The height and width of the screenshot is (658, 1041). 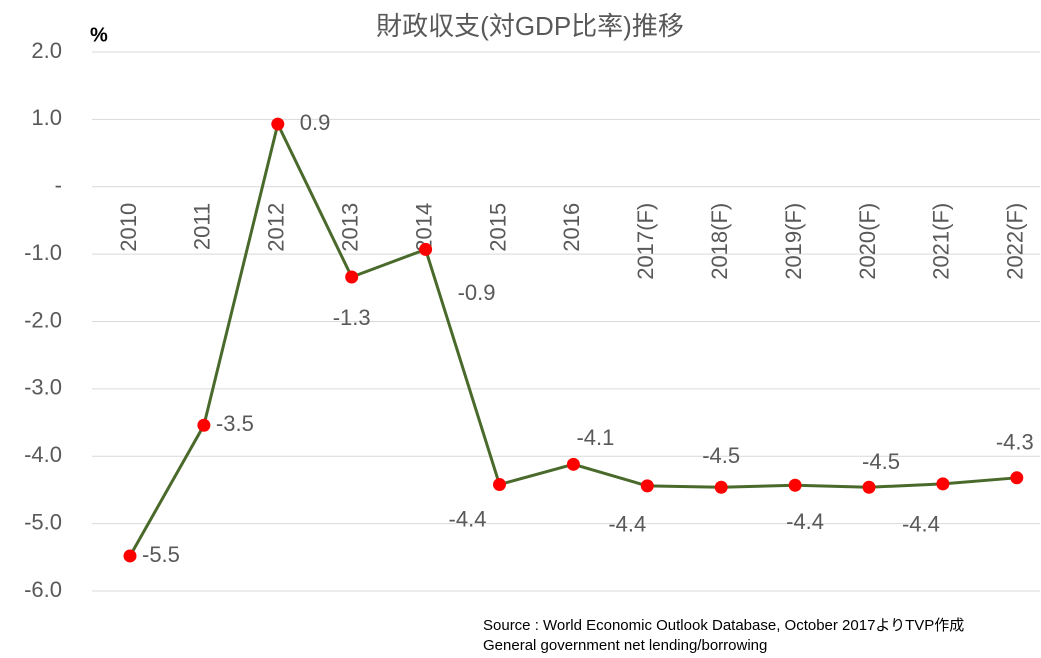 I want to click on x-tick-label: 2013, so click(x=350, y=227).